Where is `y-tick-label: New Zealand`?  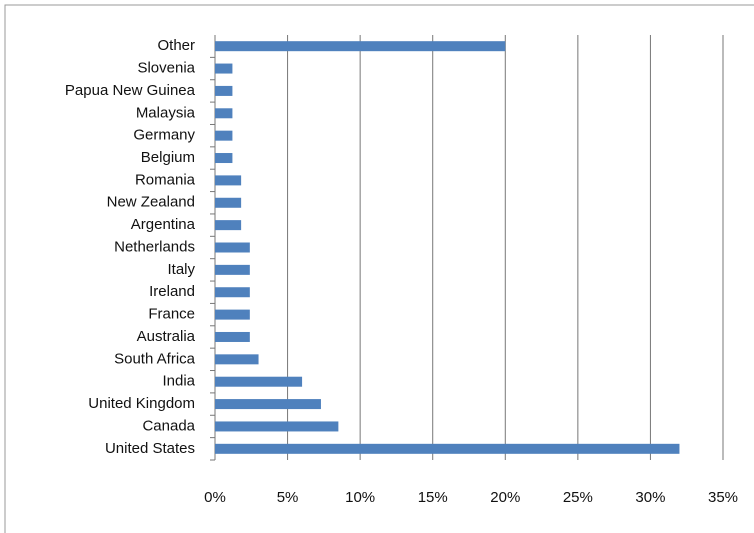 y-tick-label: New Zealand is located at coordinates (151, 202).